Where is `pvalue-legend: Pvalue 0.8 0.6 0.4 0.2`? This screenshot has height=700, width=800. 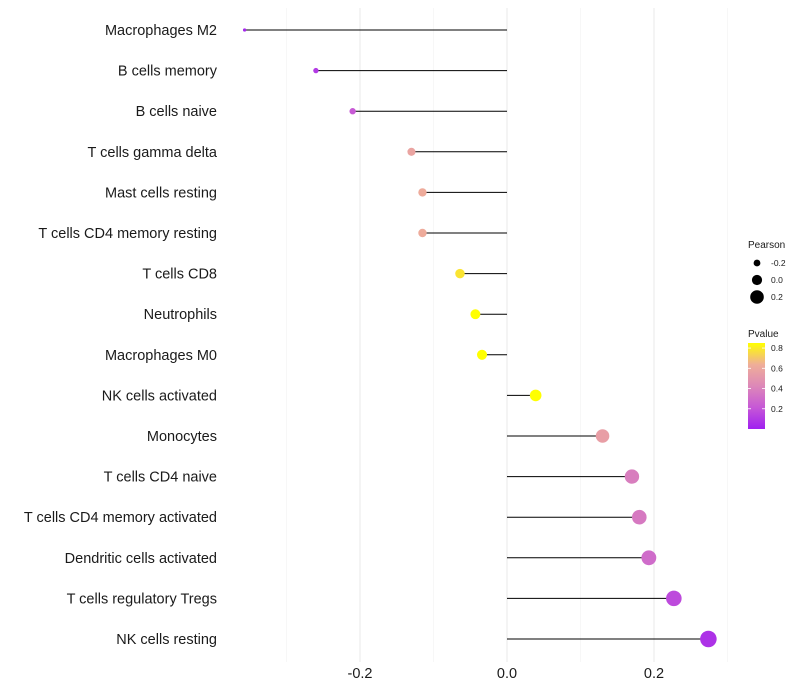 pvalue-legend: Pvalue 0.8 0.6 0.4 0.2 is located at coordinates (765, 379).